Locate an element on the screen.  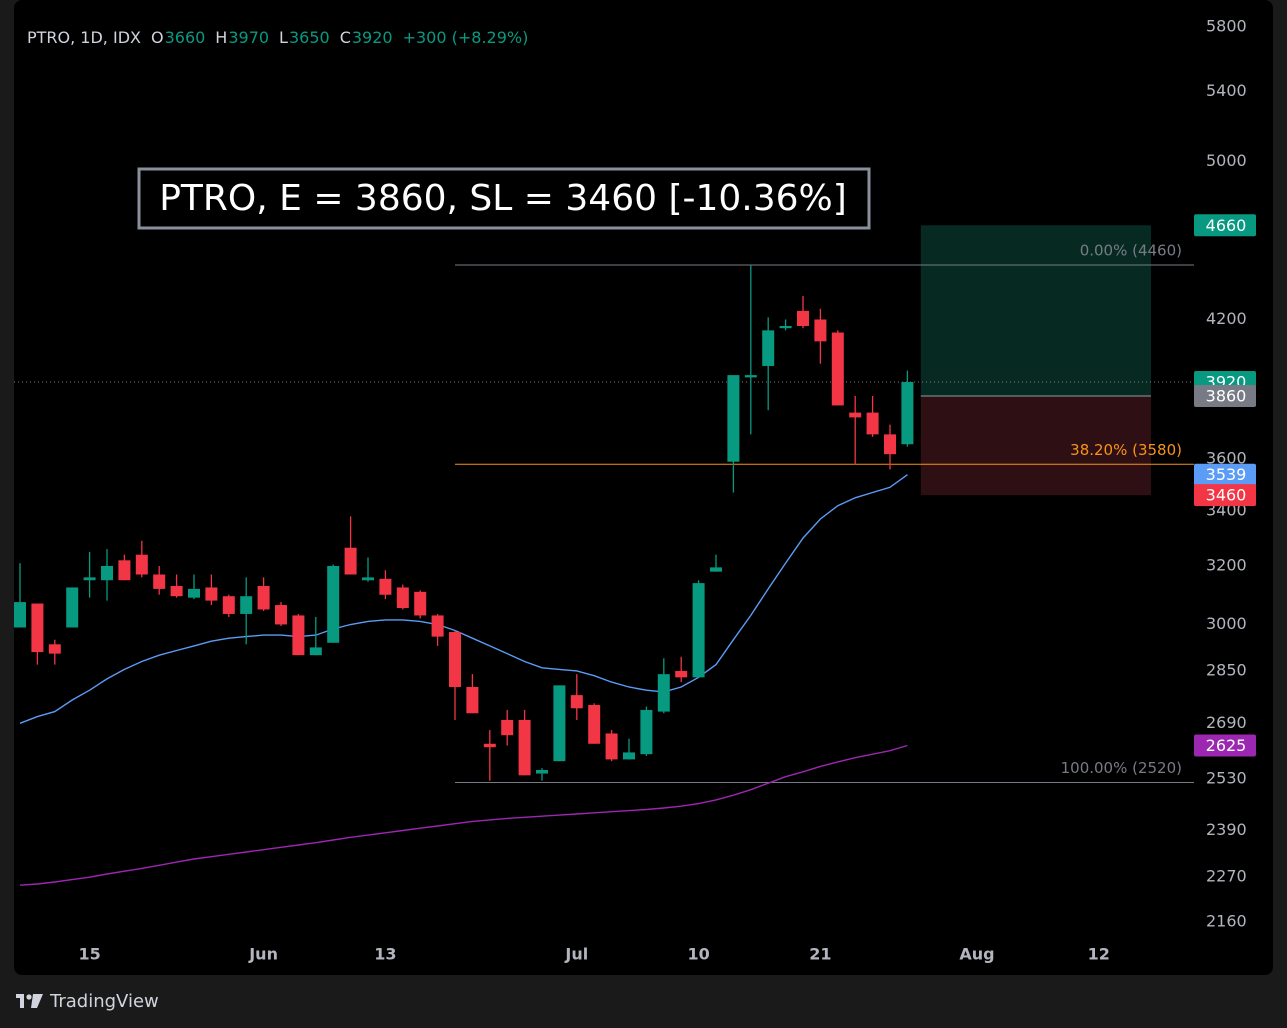
value: 3920 is located at coordinates (372, 37).